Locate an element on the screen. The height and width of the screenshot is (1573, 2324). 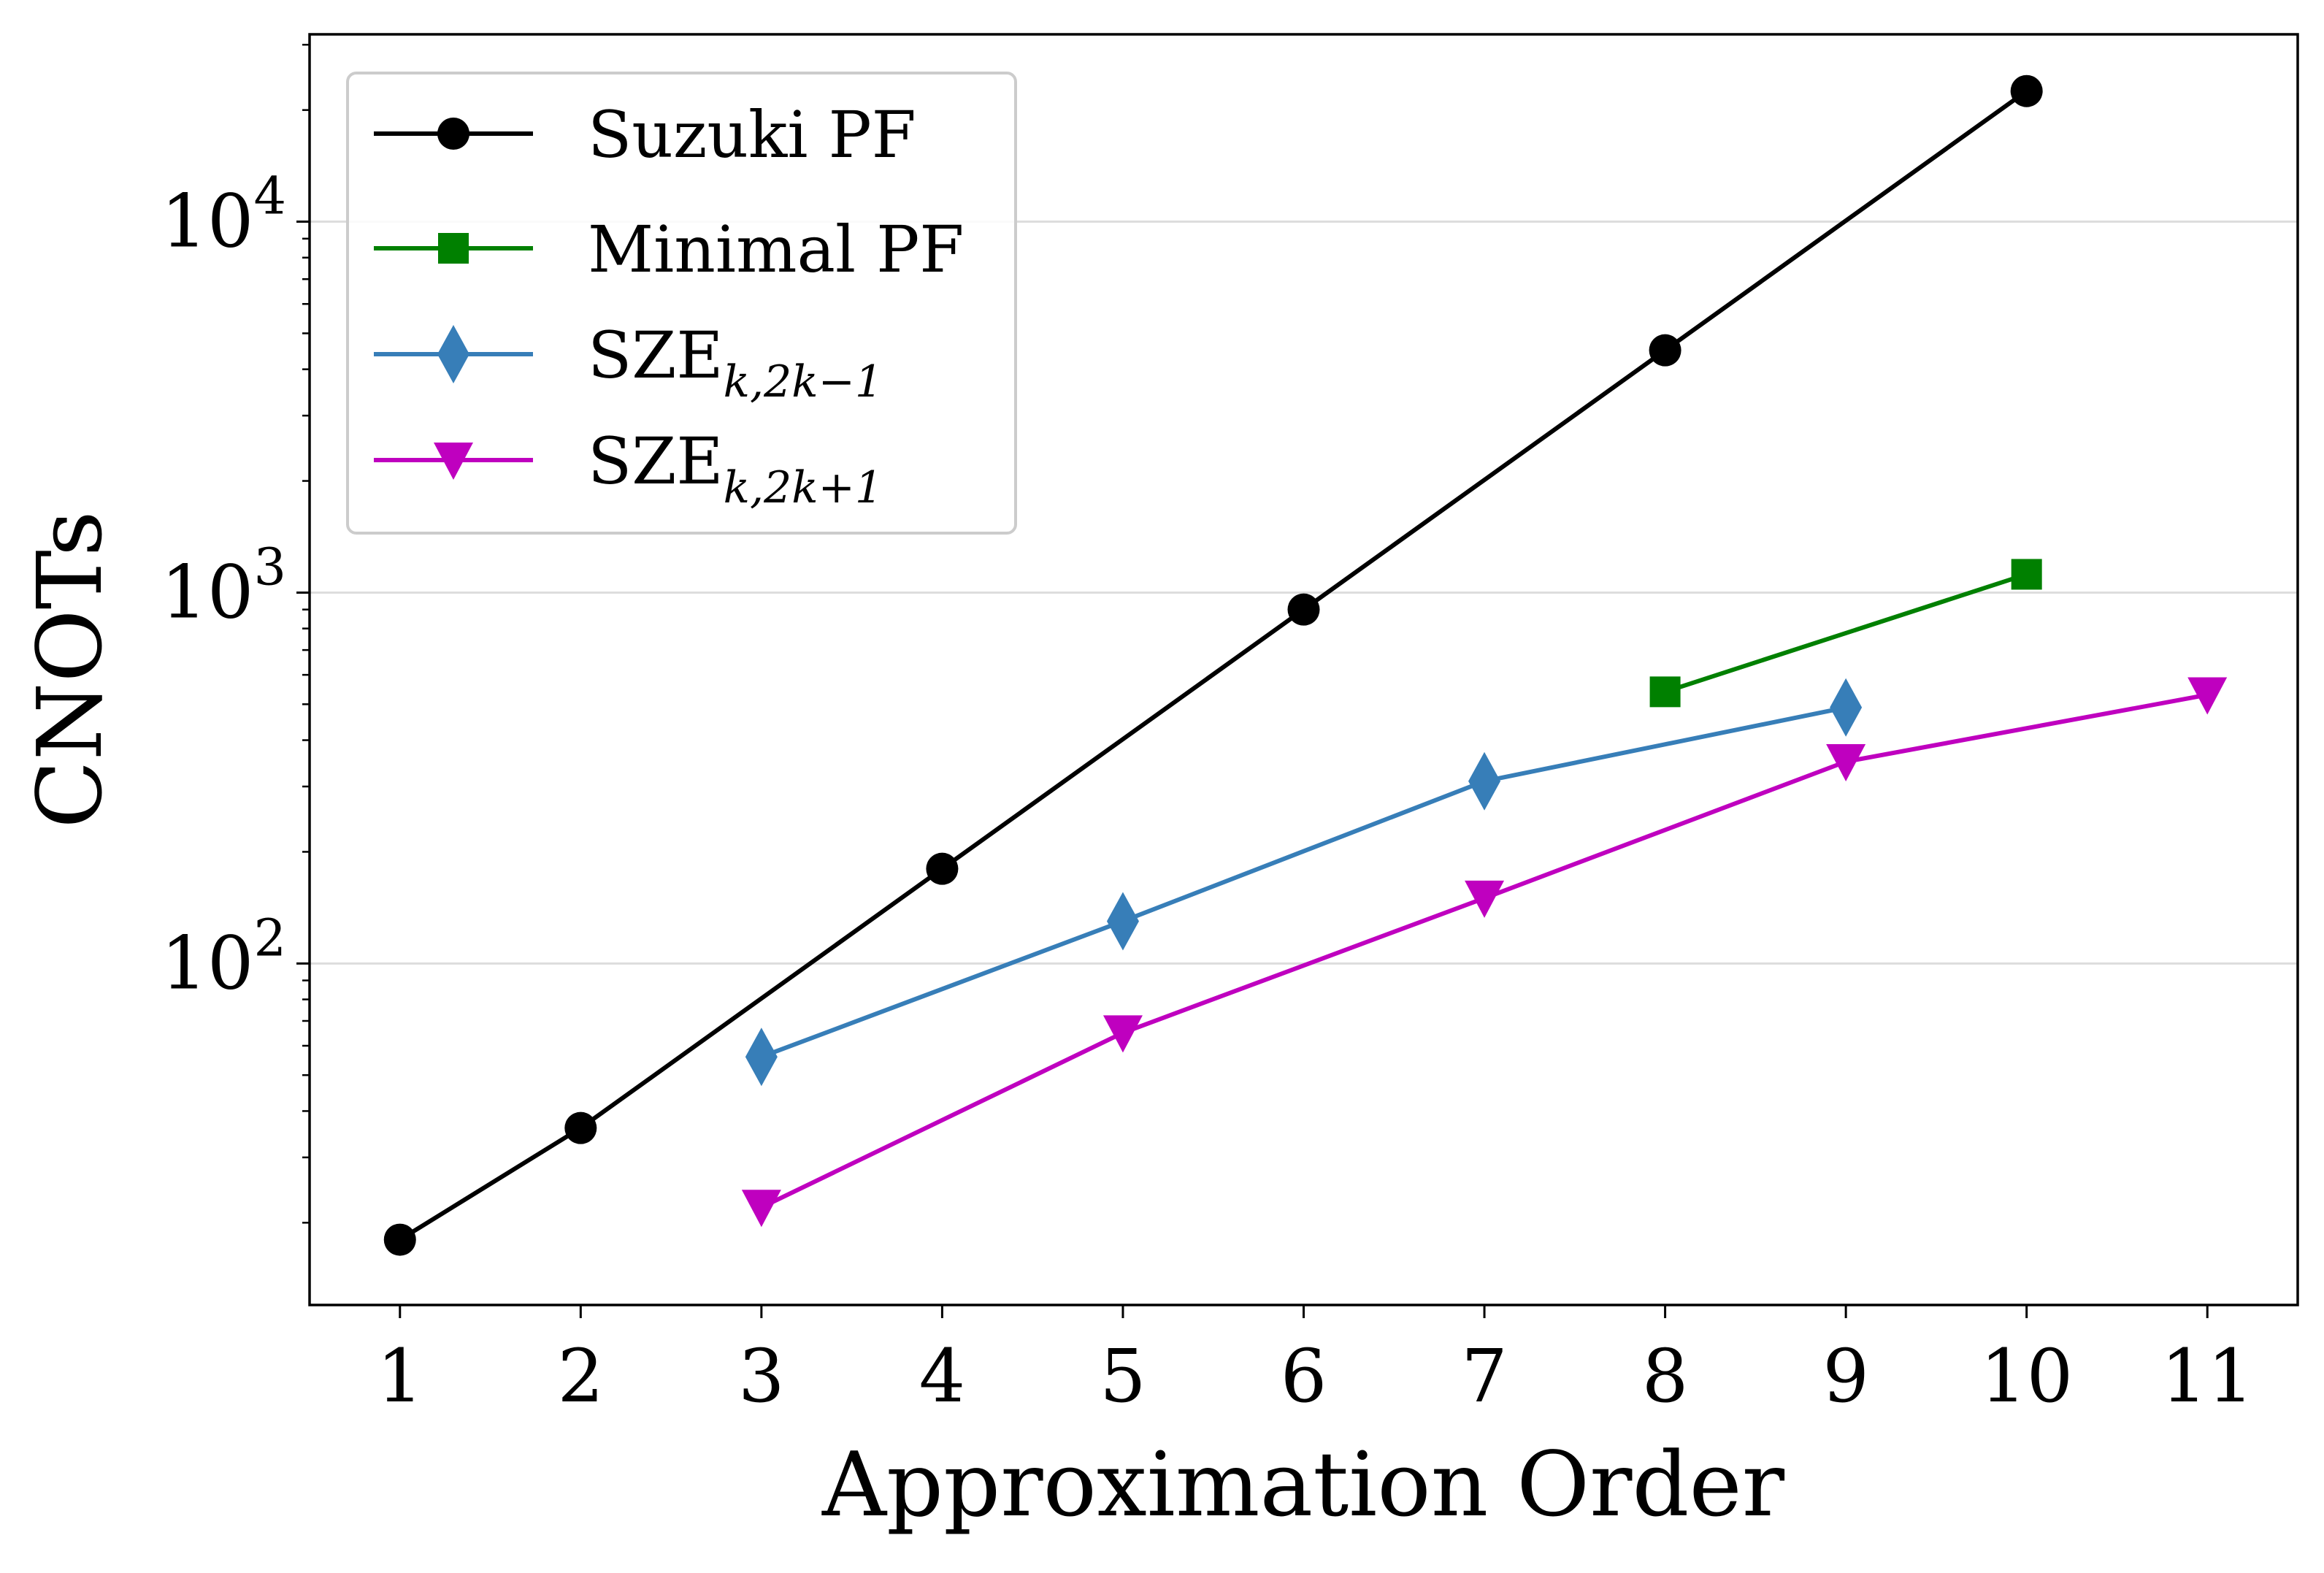
x-tick-label: 3 is located at coordinates (761, 1376).